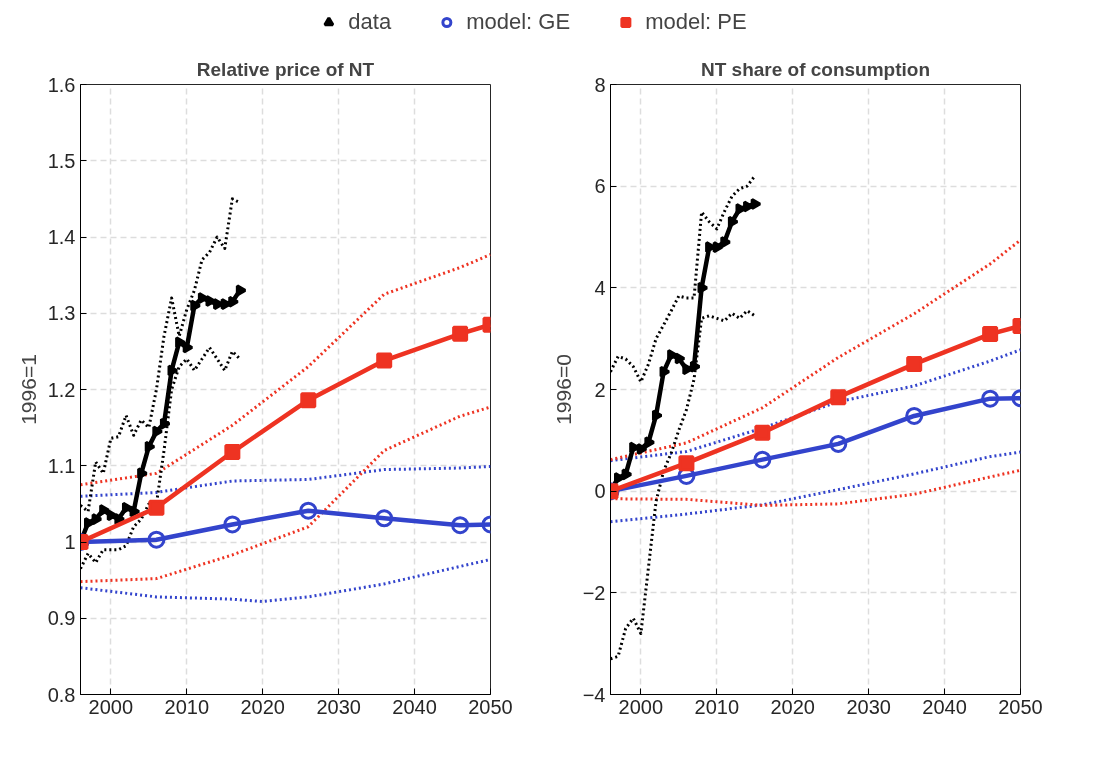 Image resolution: width=1104 pixels, height=766 pixels. Describe the element at coordinates (696, 22) in the screenshot. I see `legend-label: model: PE` at that location.